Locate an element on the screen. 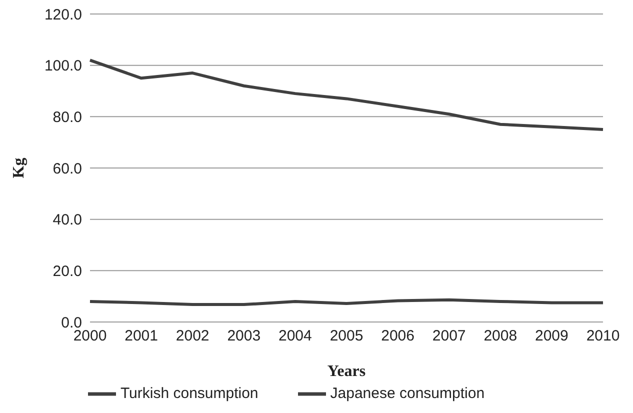 The image size is (633, 413). line-series is located at coordinates (346, 94).